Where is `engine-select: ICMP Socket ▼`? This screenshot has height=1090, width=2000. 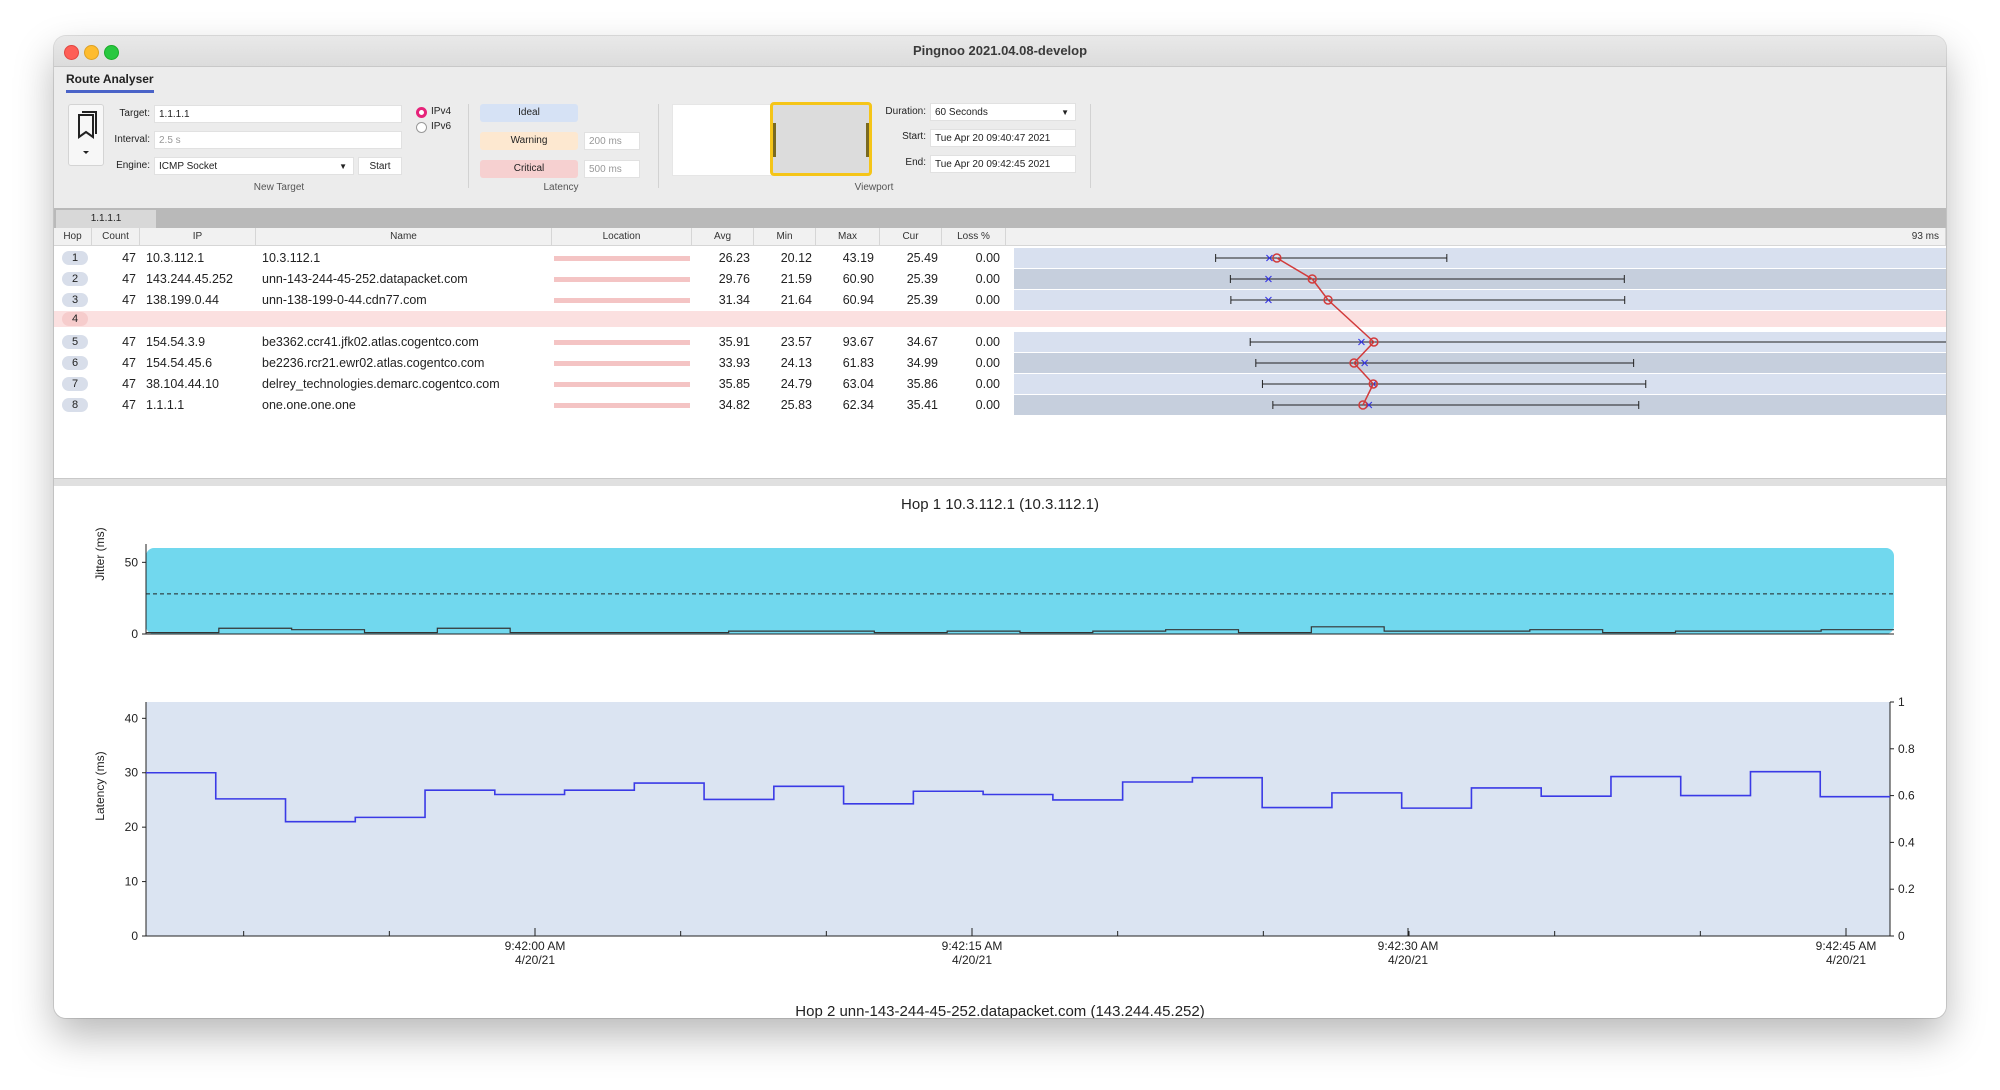 engine-select: ICMP Socket ▼ is located at coordinates (254, 166).